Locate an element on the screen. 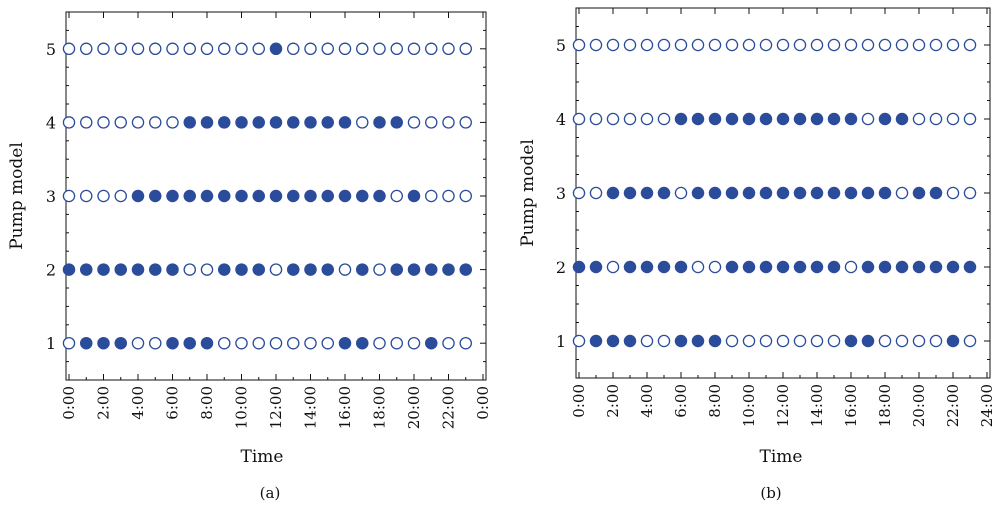 This screenshot has height=506, width=997. x-tick-label: 16:00 is located at coordinates (851, 405).